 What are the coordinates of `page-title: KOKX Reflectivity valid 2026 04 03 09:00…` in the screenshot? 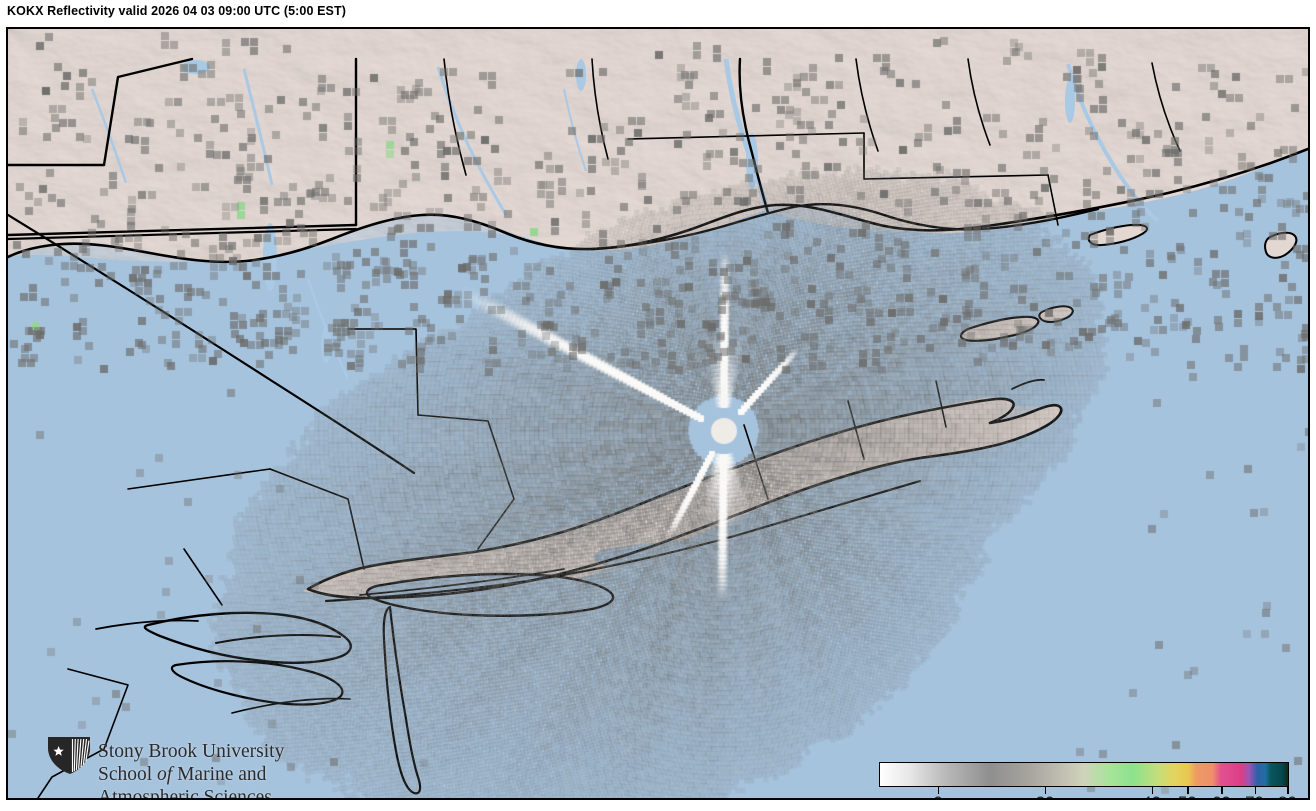 It's located at (176, 11).